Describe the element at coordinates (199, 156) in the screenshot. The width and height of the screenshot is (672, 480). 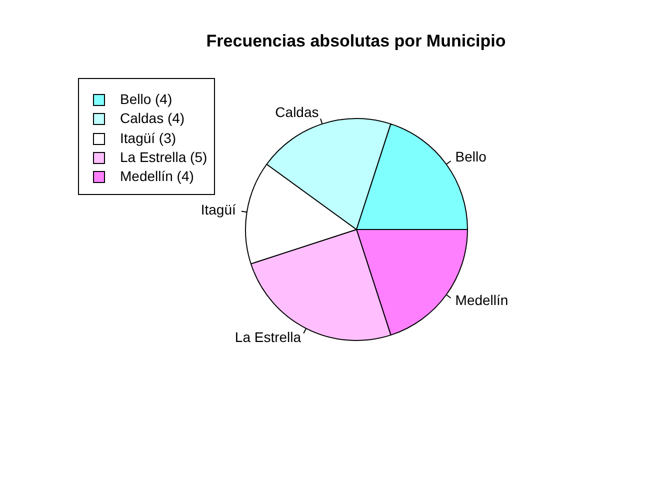
I see `data-label: (5)` at that location.